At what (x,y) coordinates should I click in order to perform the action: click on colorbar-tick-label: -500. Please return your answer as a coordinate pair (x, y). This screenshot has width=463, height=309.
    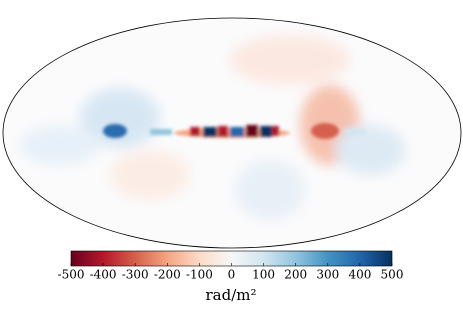
    Looking at the image, I should click on (71, 275).